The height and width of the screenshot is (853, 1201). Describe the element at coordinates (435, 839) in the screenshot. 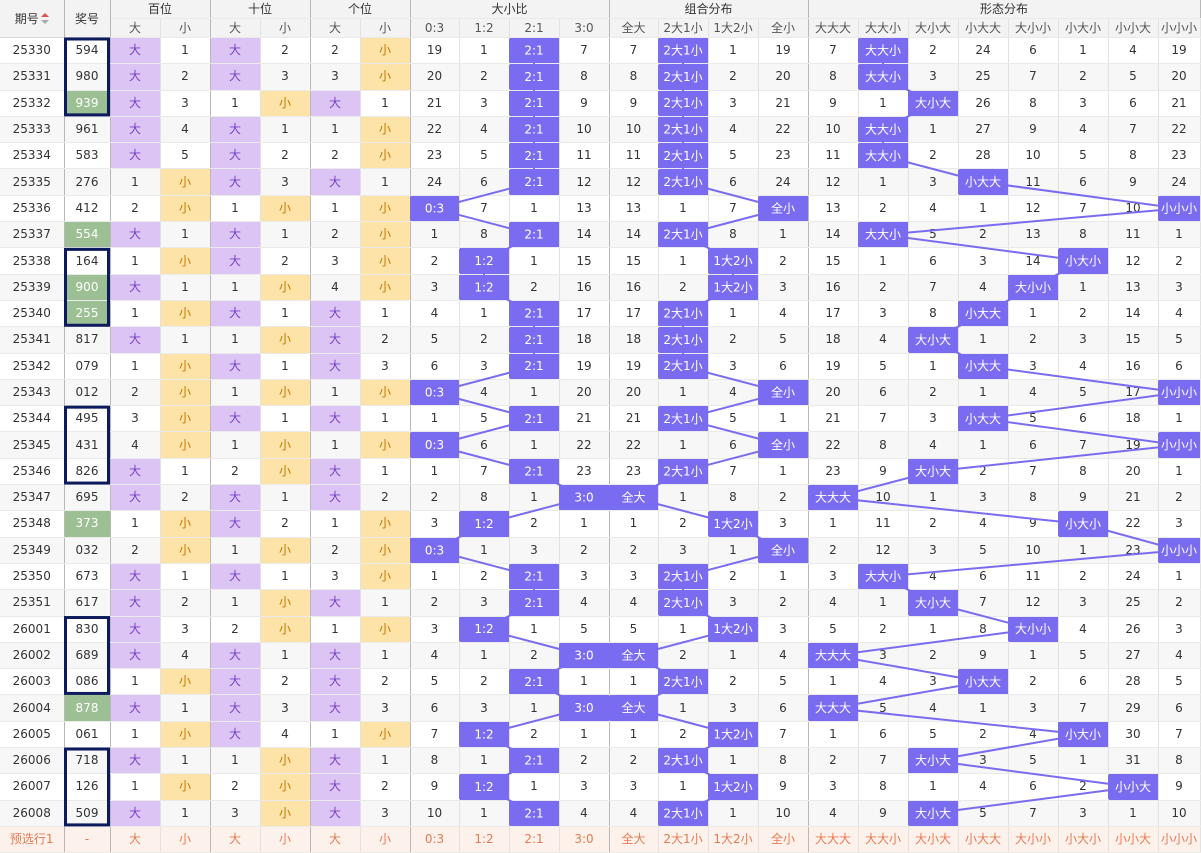

I see `preselect-option: 0:3` at that location.